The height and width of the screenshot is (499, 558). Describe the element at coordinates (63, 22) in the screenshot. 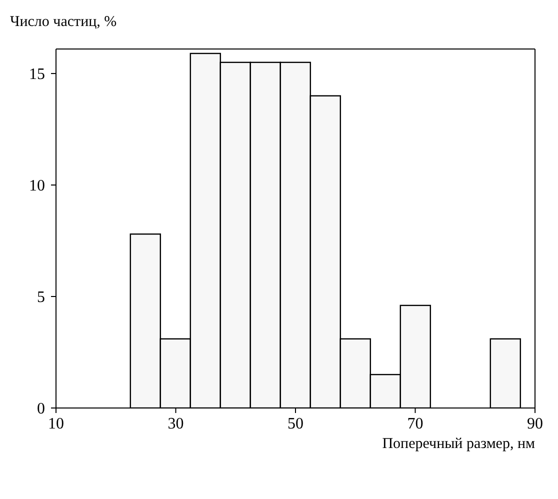

I see `y-axis-title: Число частиц, %` at that location.